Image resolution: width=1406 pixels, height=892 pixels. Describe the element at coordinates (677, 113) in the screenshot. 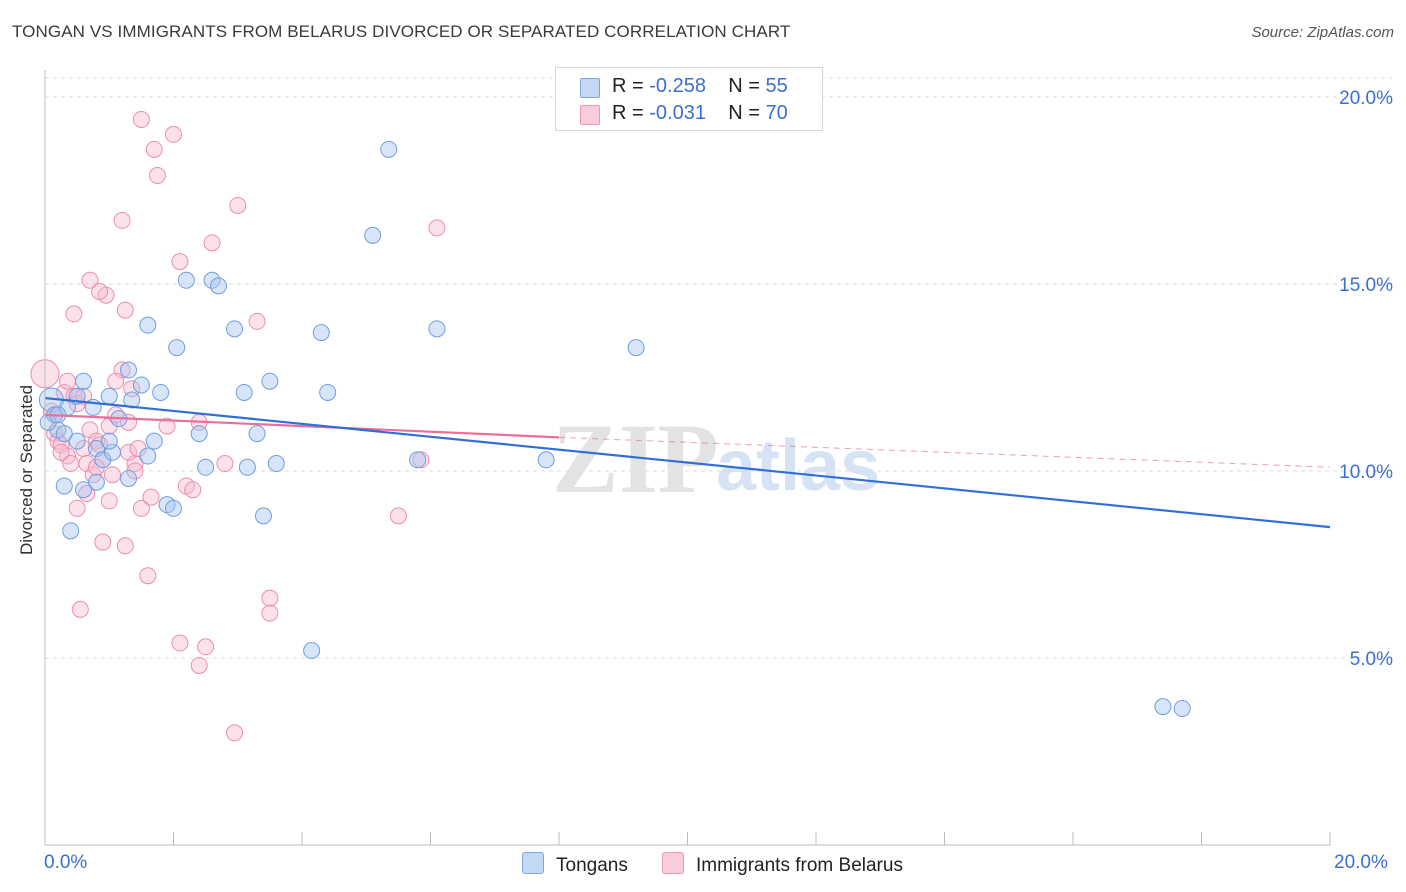

I see `legend-r-value-belarus: -0.031` at that location.